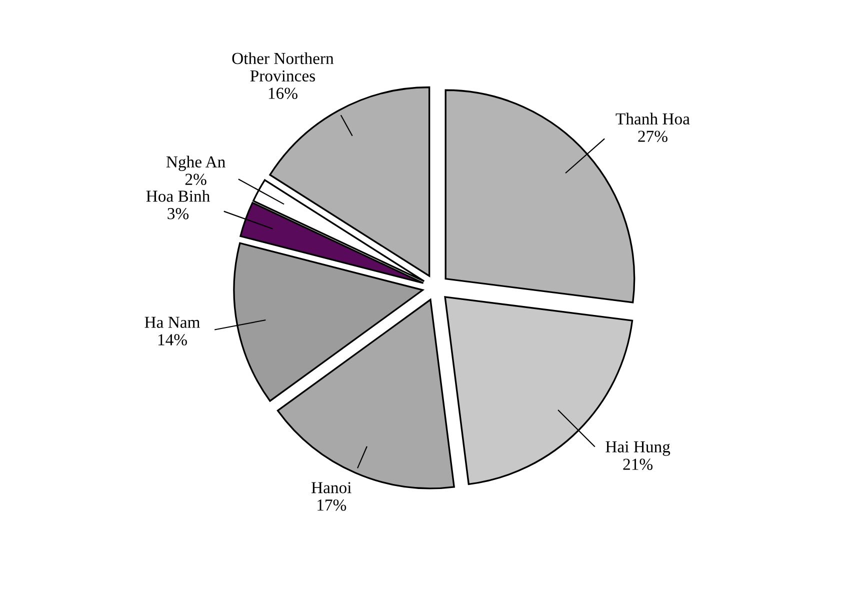 This screenshot has height=594, width=846. I want to click on slice-label: Hanoi, so click(331, 488).